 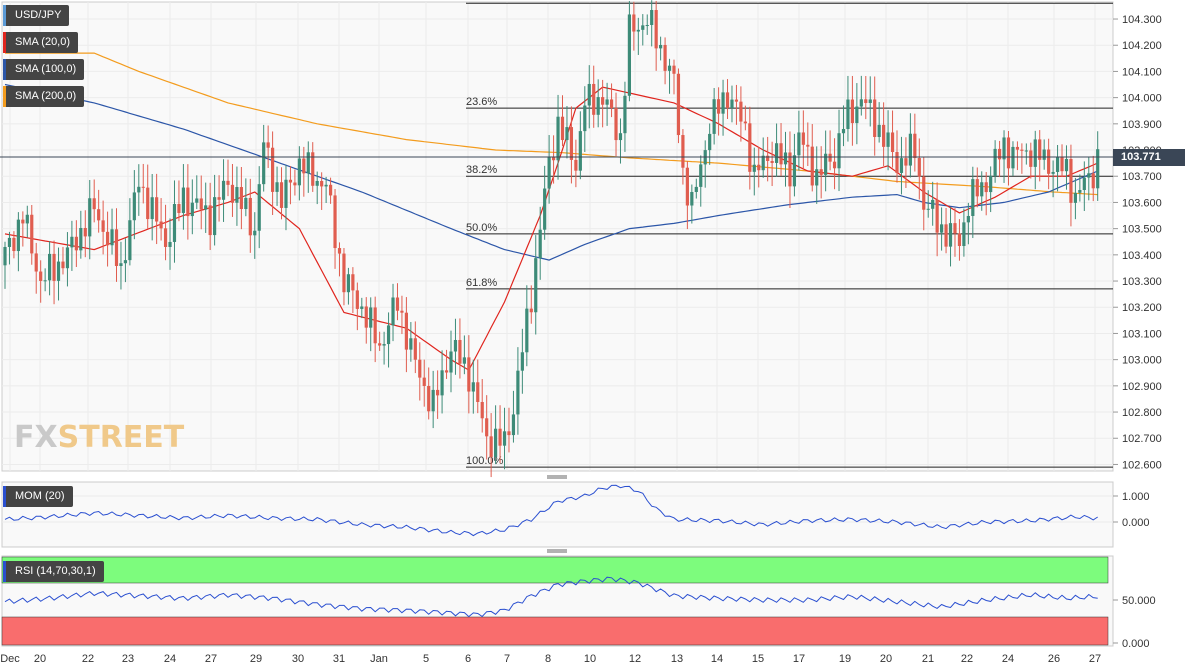 What do you see at coordinates (1149, 157) in the screenshot?
I see `current-price-badge: 103.771` at bounding box center [1149, 157].